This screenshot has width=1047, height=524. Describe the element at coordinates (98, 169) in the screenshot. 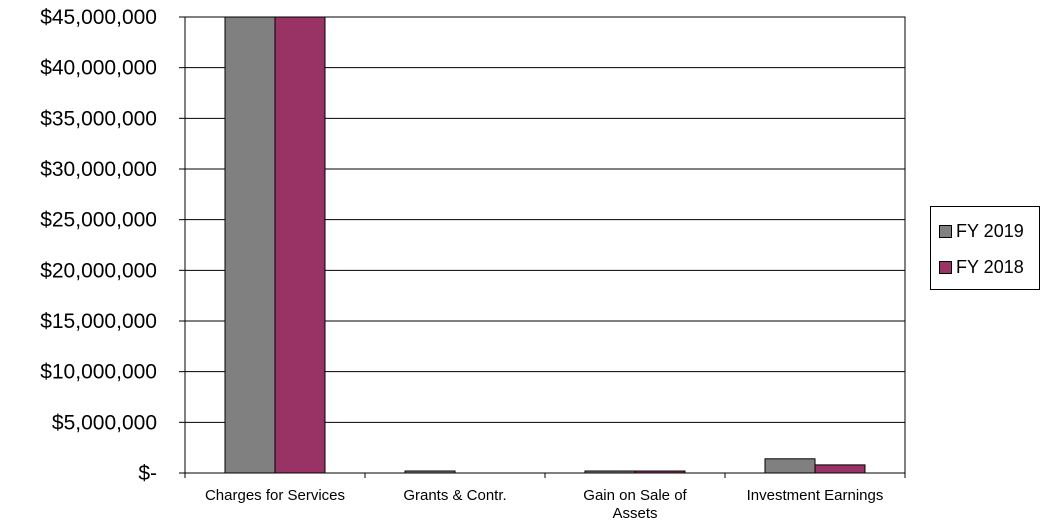

I see `y-tick-label: $30,000,000` at that location.